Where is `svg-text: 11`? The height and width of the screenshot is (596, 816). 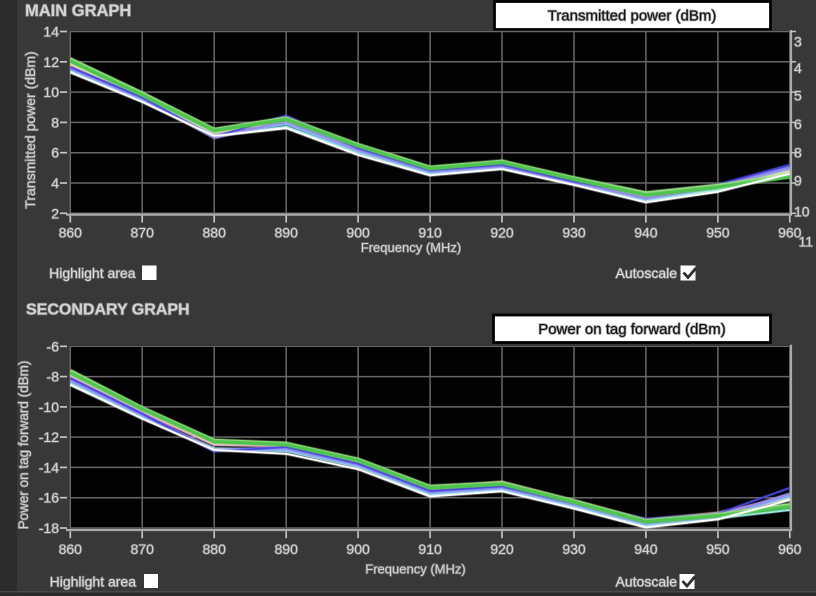 svg-text: 11 is located at coordinates (806, 242).